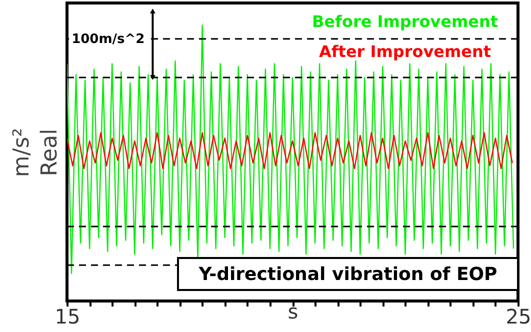 The width and height of the screenshot is (531, 332). Describe the element at coordinates (67, 316) in the screenshot. I see `x-tick-label: 15` at that location.